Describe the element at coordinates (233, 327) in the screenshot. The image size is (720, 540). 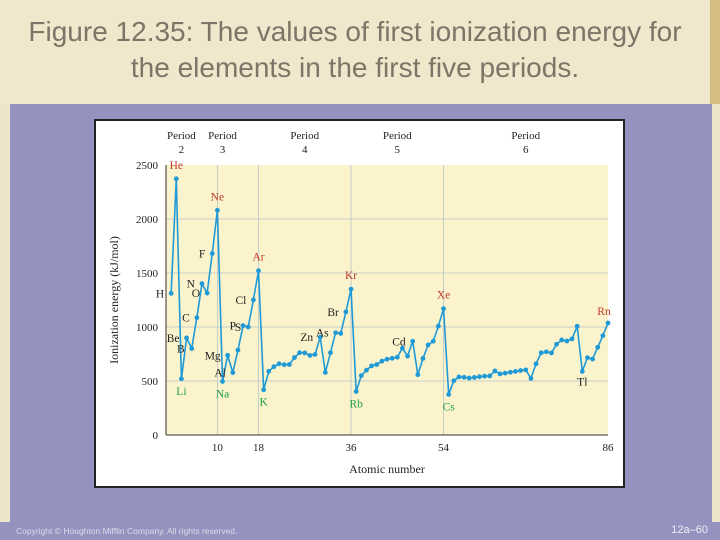
I see `element-label: P` at that location.